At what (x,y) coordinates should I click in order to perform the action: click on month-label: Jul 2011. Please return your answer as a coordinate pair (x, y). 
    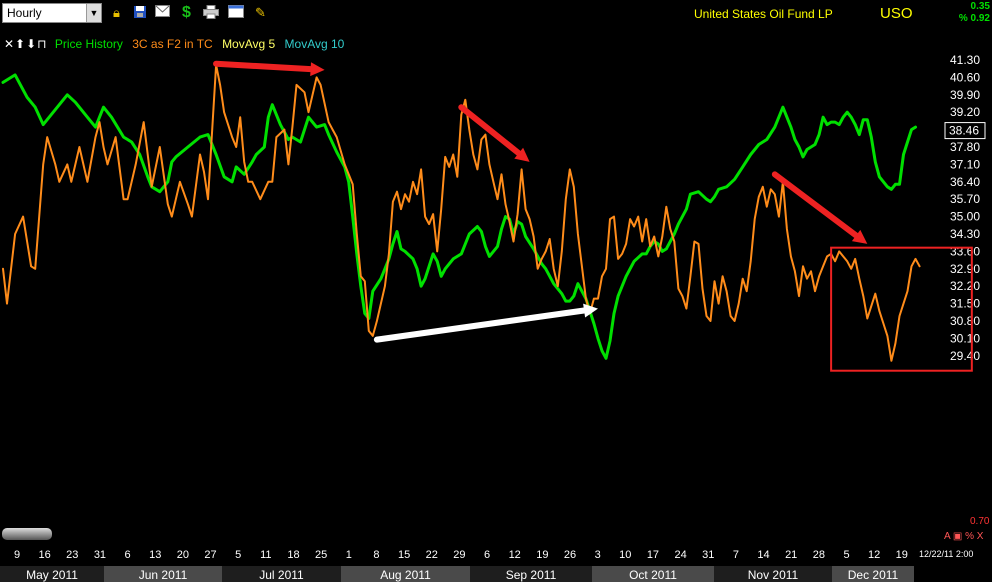
    Looking at the image, I should click on (281, 575).